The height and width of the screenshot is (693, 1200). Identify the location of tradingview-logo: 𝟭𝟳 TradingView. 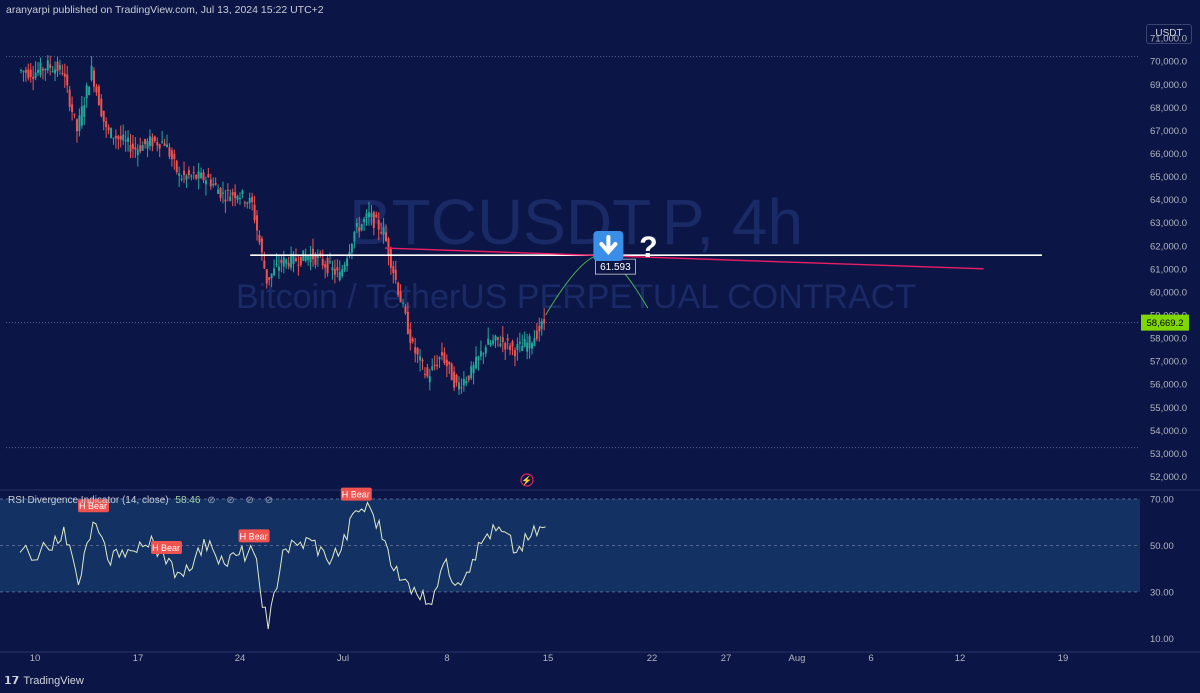
(44, 681).